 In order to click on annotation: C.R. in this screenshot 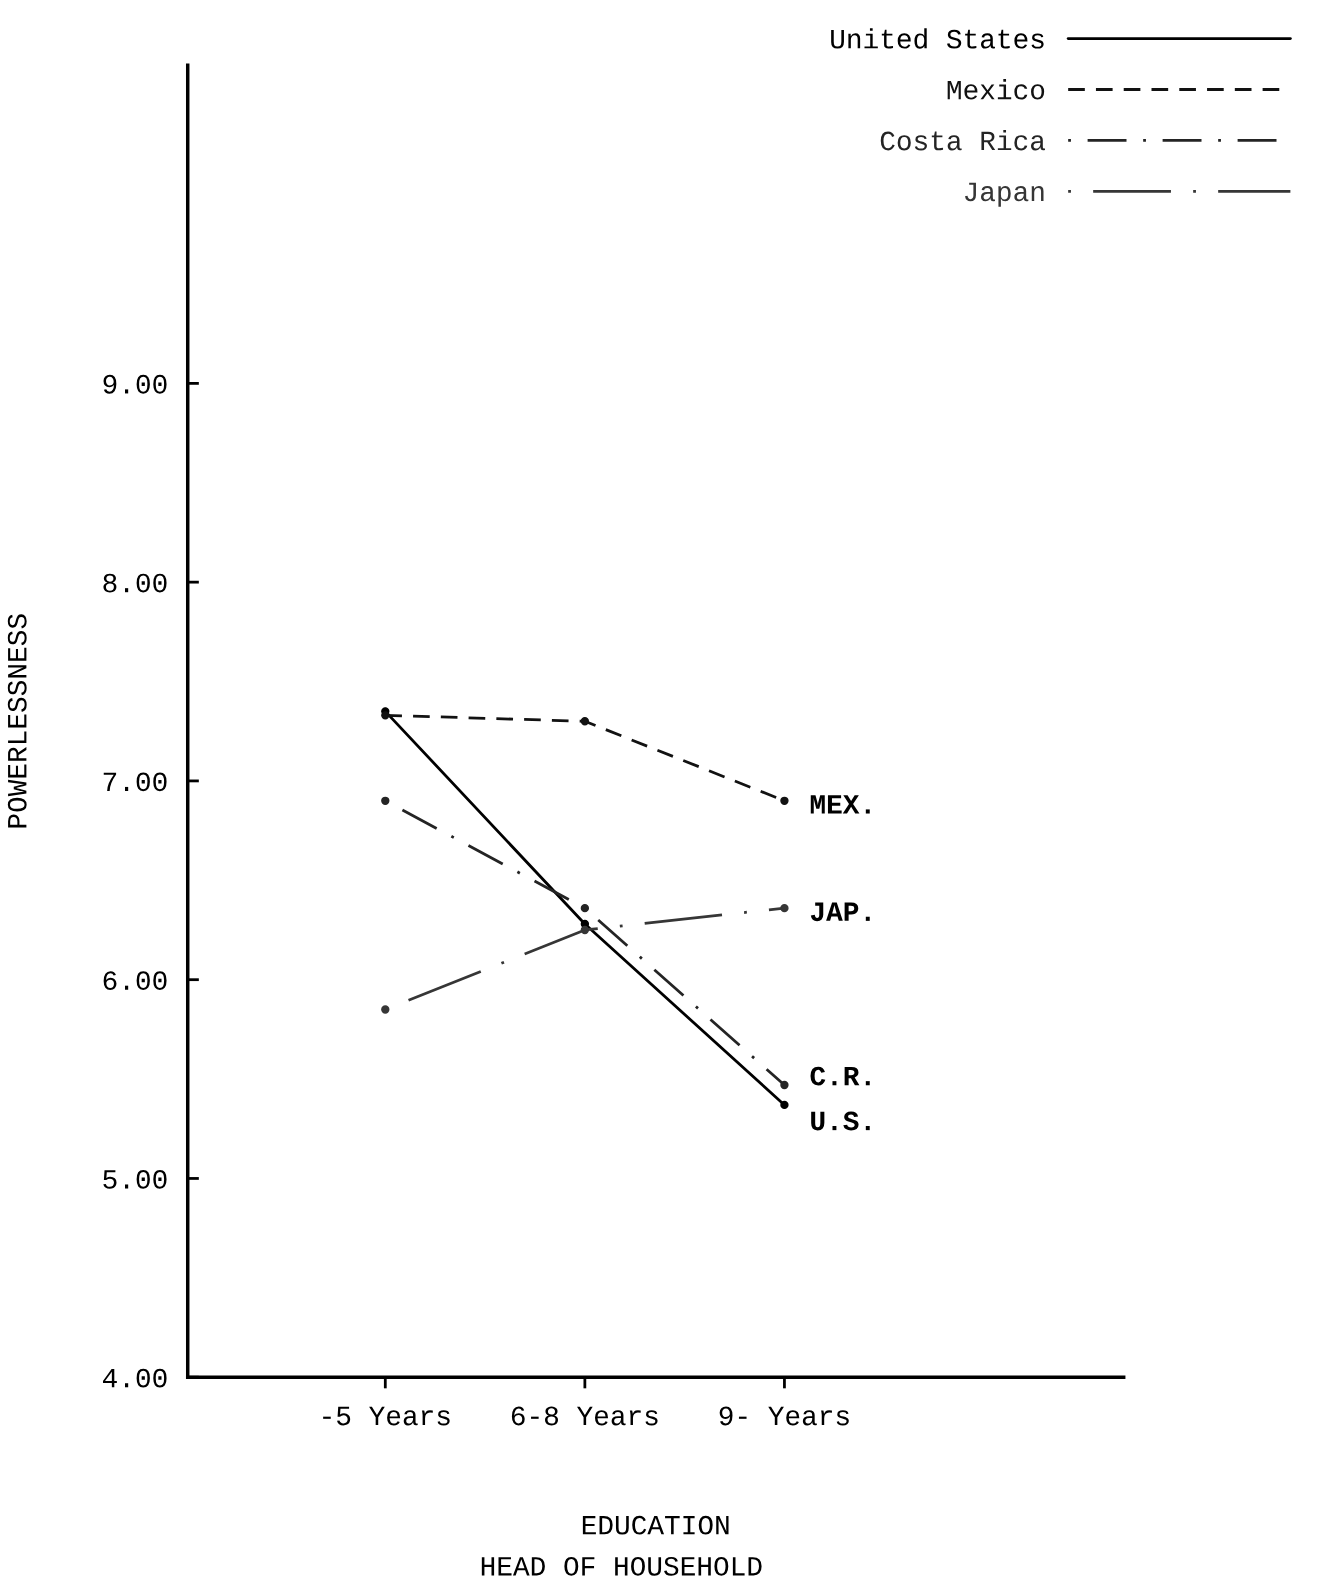, I will do `click(840, 1076)`.